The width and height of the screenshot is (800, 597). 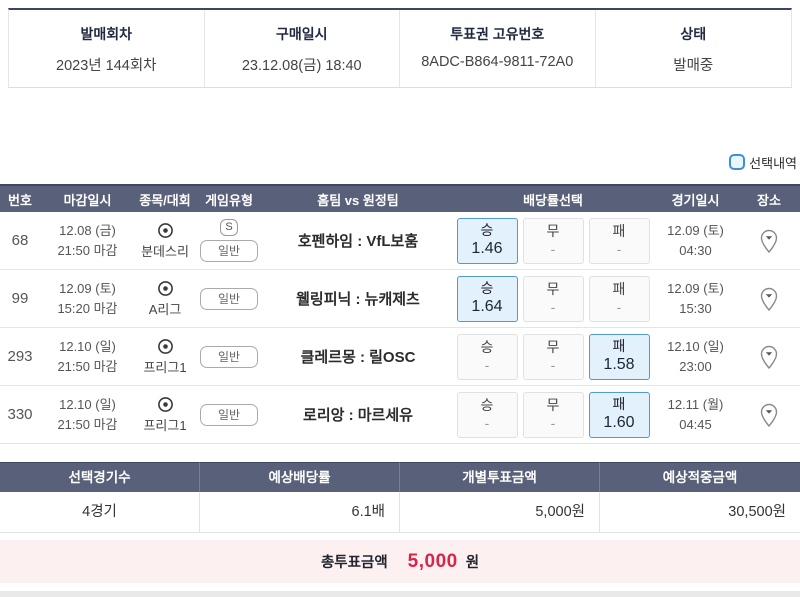 I want to click on match-time-cell: 12.10 (일) 23:00, so click(x=695, y=356).